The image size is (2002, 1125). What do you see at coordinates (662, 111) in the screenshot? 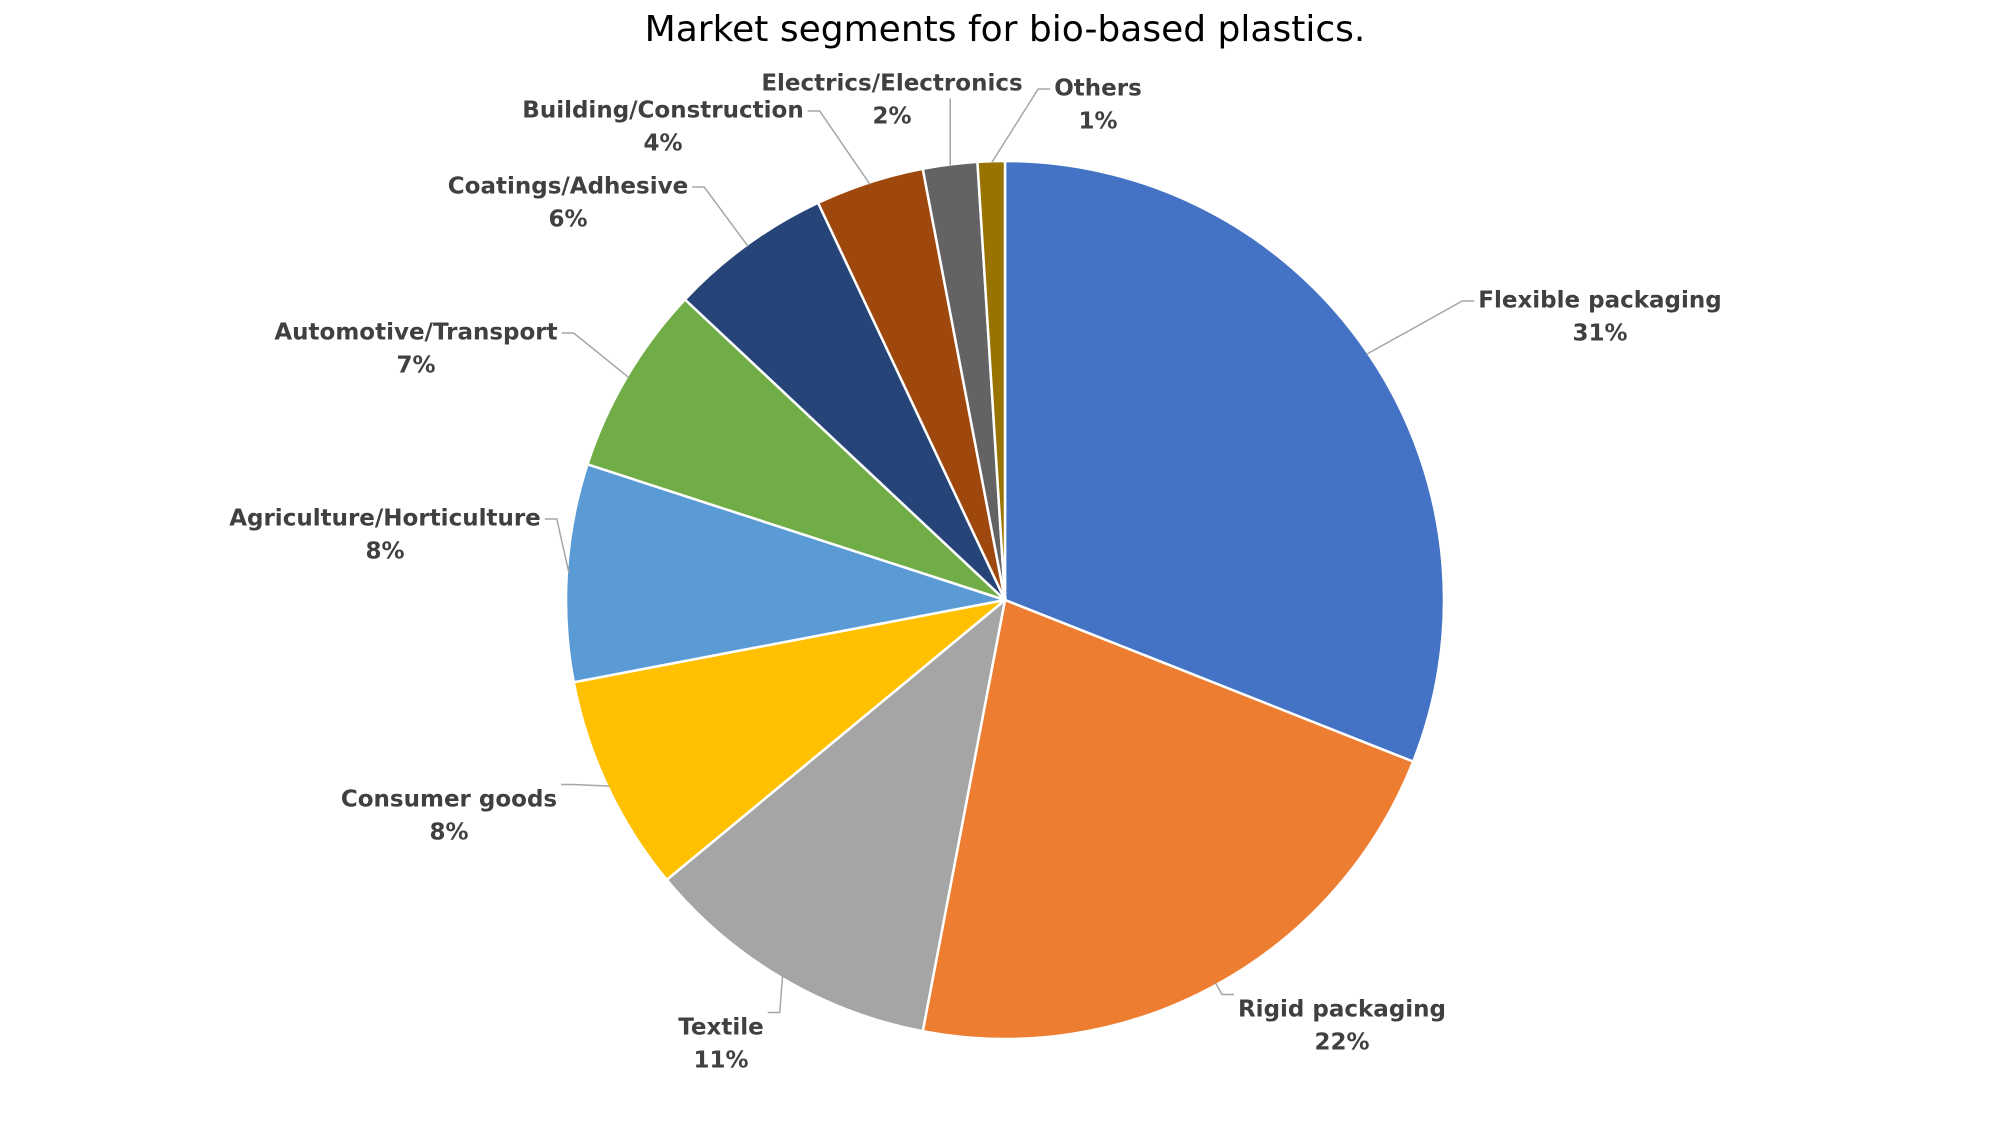
I see `slice-label: Building/Construction` at bounding box center [662, 111].